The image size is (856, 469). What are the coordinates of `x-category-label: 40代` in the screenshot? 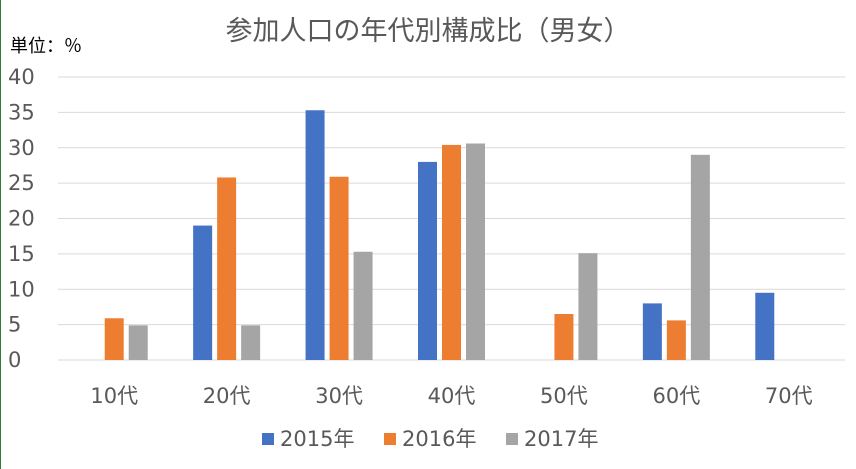 It's located at (452, 396).